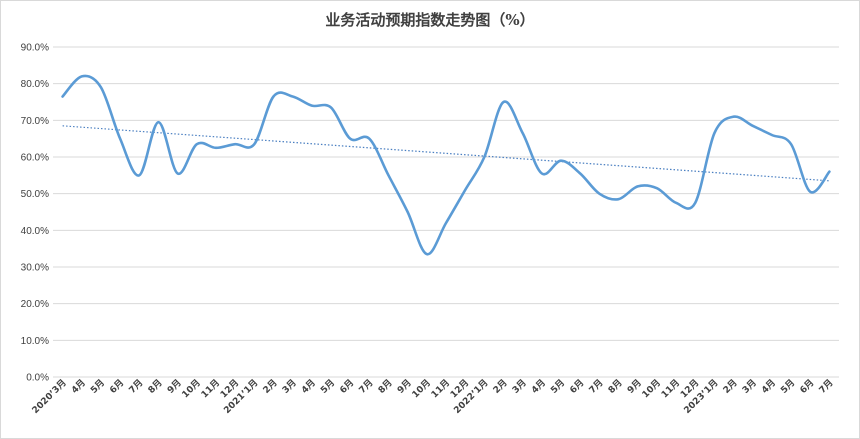  I want to click on y-tick-label: 10.0%, so click(35, 341).